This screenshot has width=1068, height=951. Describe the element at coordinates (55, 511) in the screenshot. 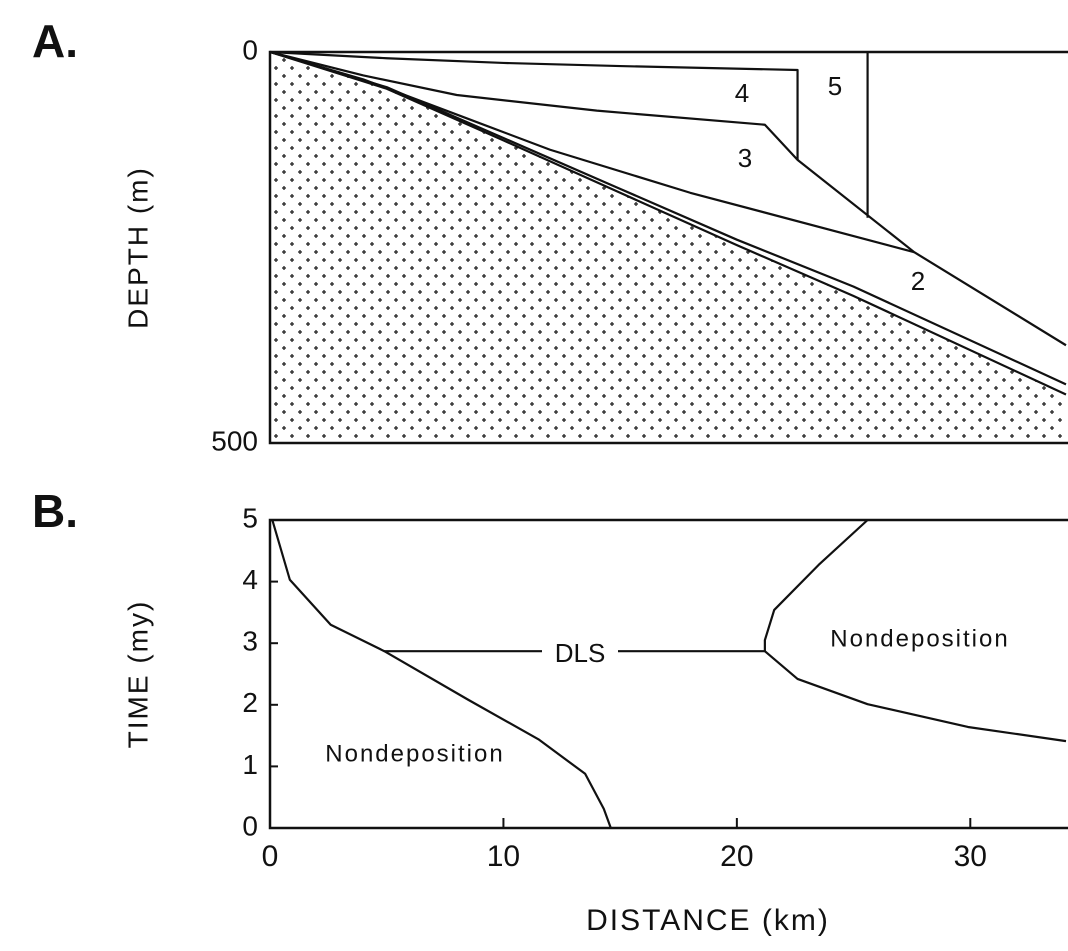

I see `panel-label: B.` at that location.